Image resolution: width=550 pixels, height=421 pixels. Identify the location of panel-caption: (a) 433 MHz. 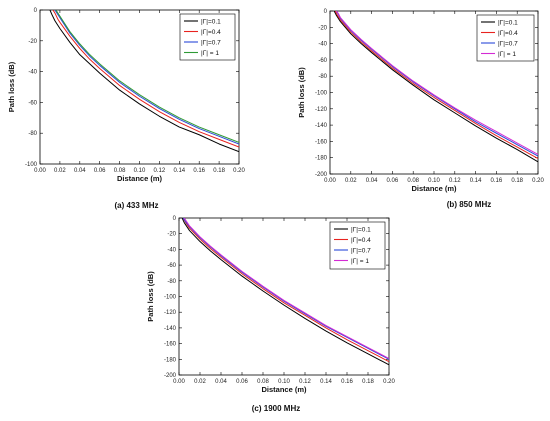
(136, 205).